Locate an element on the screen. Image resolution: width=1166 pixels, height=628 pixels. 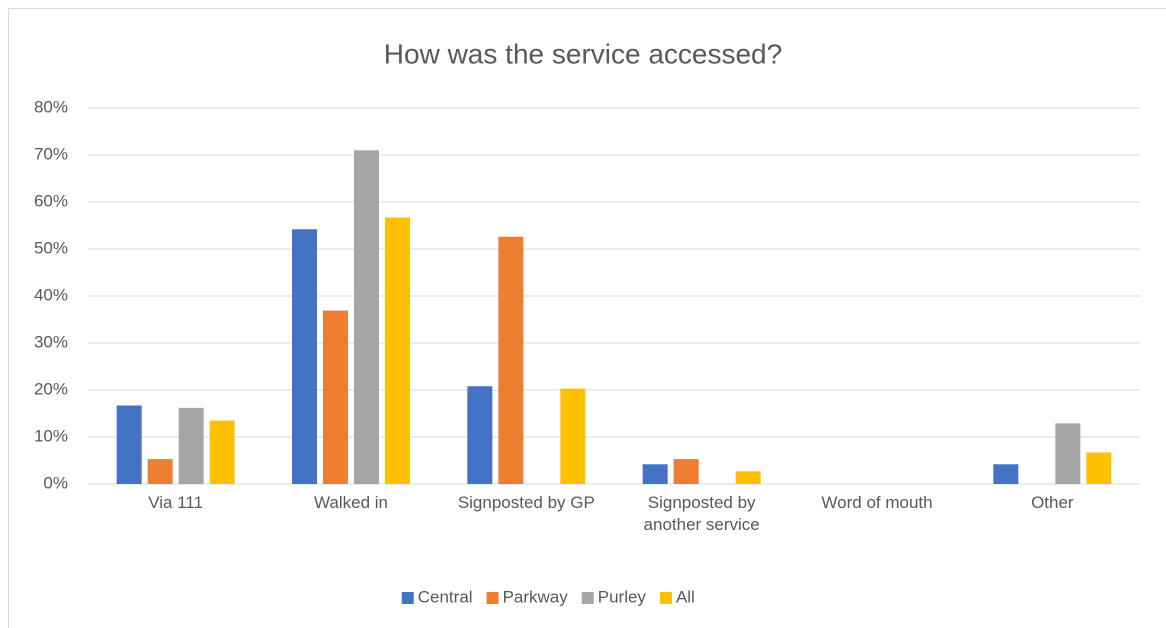
x-tick-label: Signposted by GP is located at coordinates (526, 502).